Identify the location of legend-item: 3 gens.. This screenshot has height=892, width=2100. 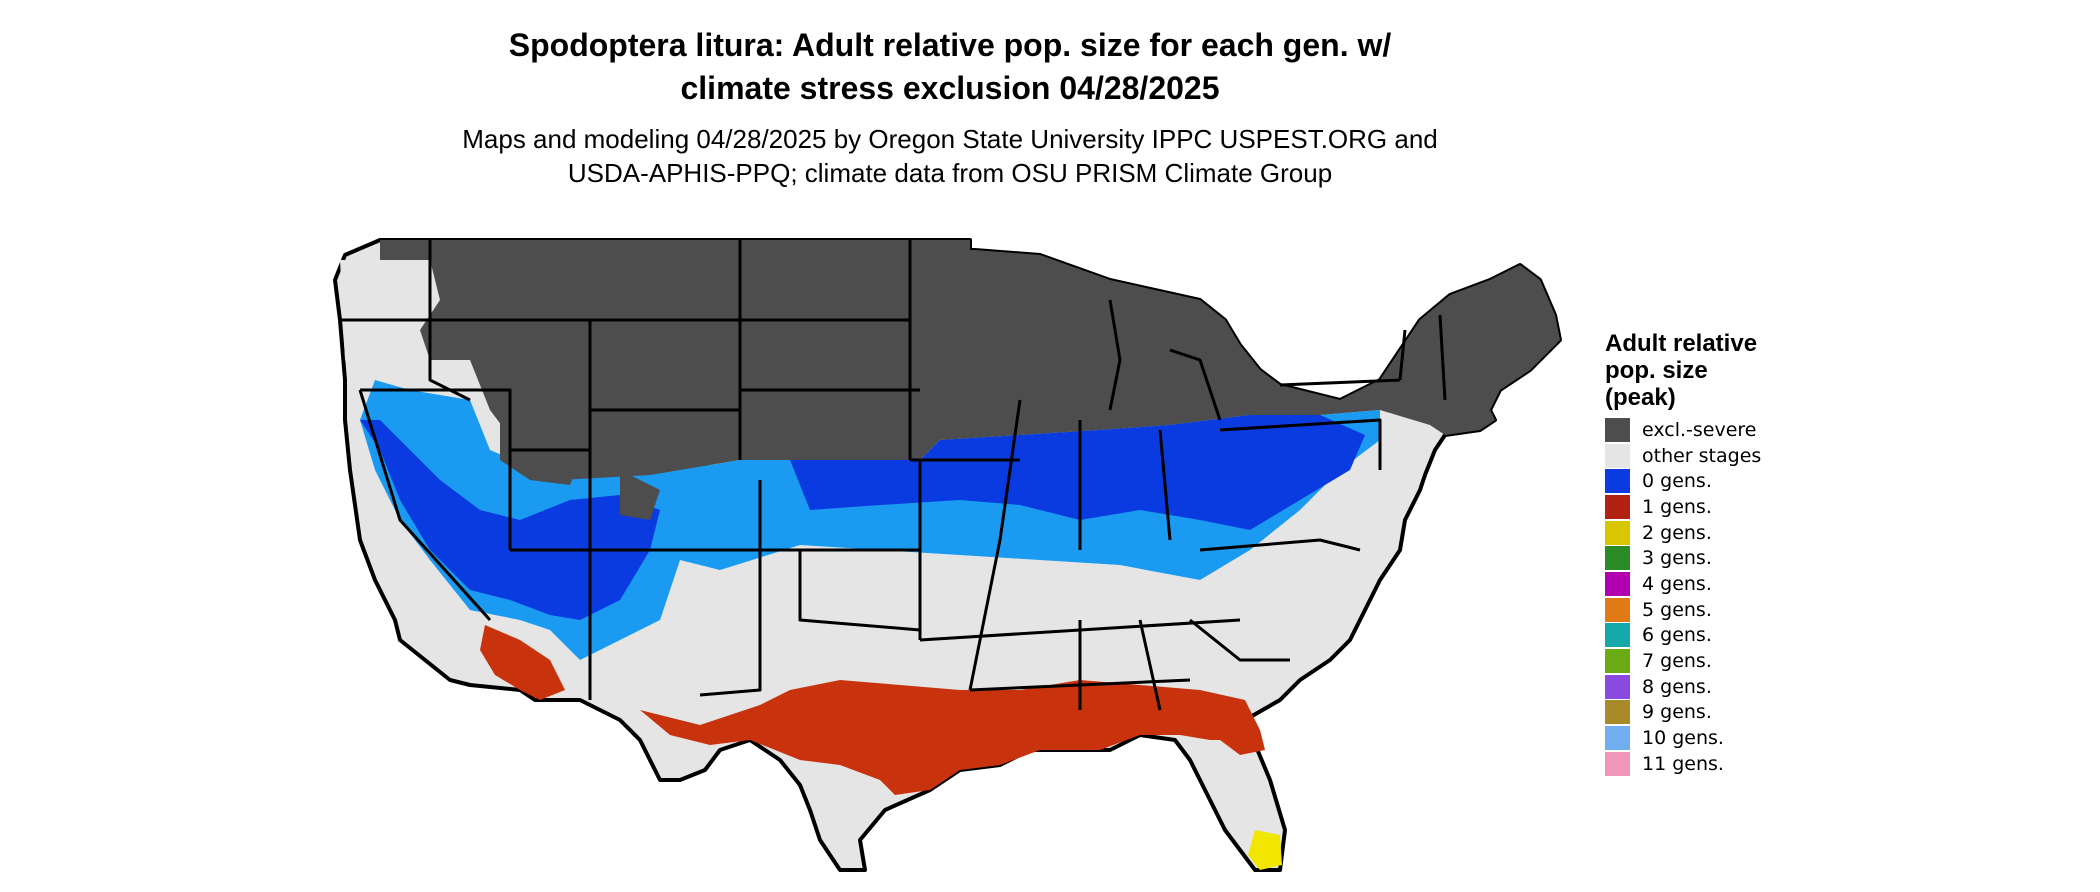
(1683, 558).